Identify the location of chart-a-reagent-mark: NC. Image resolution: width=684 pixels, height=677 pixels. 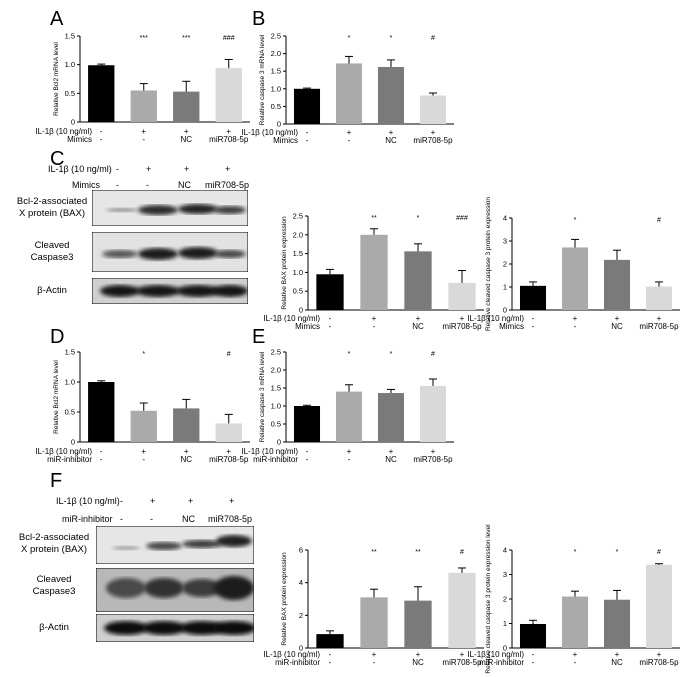
(186, 139).